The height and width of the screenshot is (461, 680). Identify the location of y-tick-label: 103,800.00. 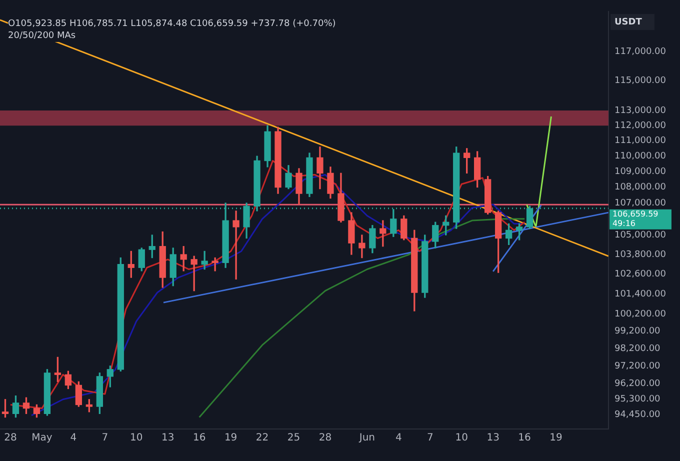
(640, 255).